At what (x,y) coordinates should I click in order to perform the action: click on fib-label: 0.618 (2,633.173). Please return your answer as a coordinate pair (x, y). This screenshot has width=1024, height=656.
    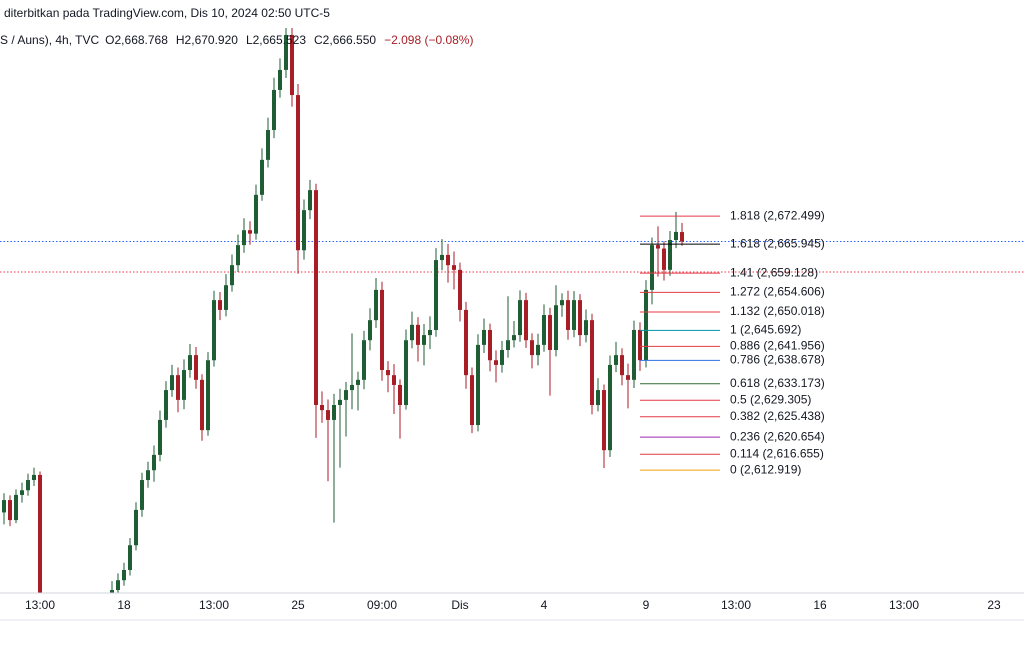
    Looking at the image, I should click on (777, 383).